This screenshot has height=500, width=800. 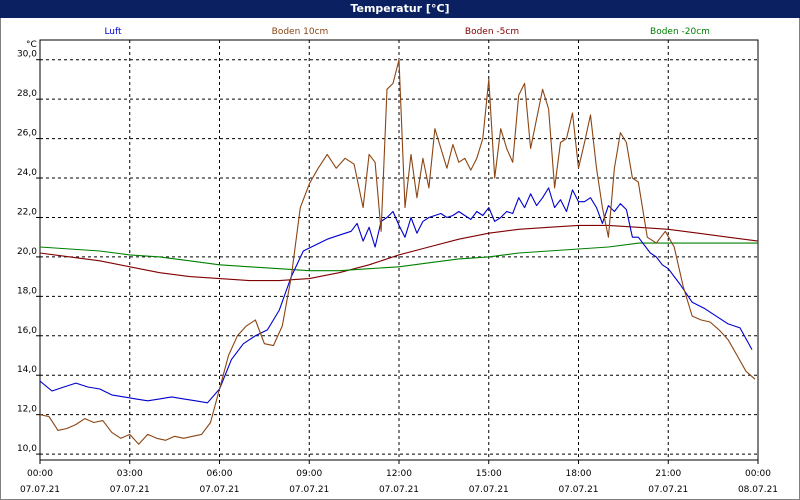 What do you see at coordinates (492, 32) in the screenshot?
I see `legend-entry: Boden -5cm` at bounding box center [492, 32].